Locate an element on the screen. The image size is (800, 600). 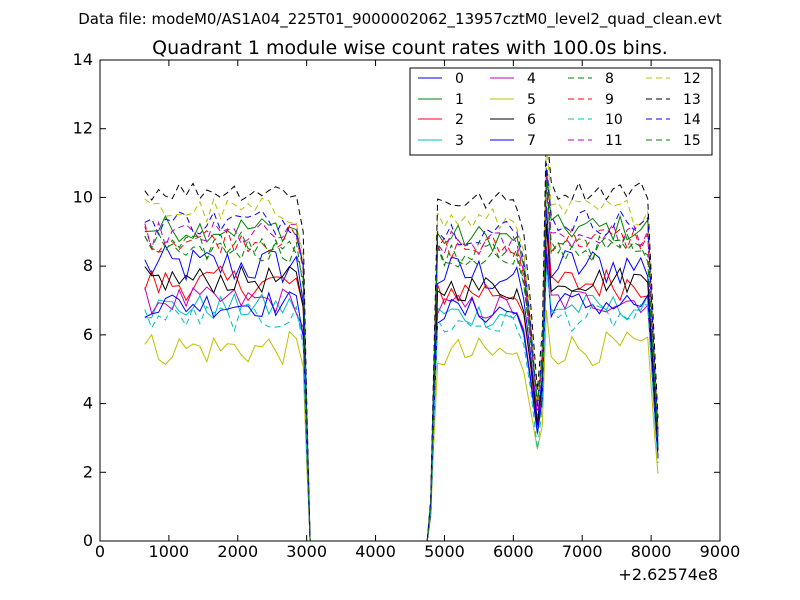
legend-label-3: 3 is located at coordinates (459, 141).